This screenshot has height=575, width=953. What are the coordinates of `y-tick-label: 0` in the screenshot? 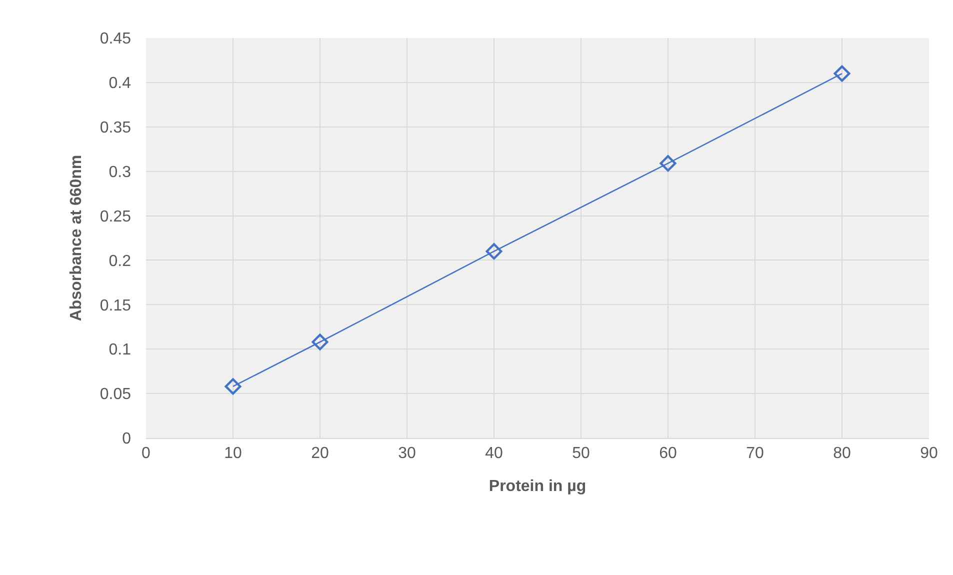 It's located at (127, 439).